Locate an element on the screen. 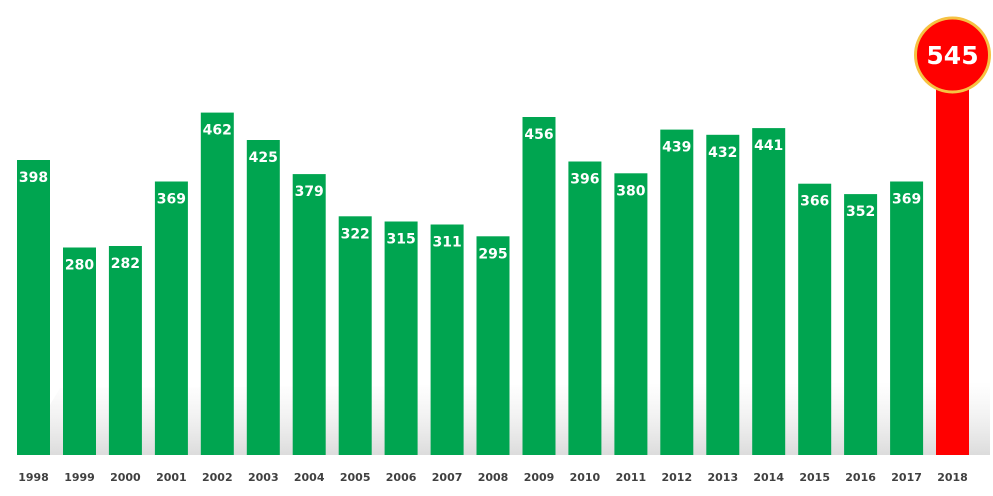 The width and height of the screenshot is (993, 496). bar-1998 is located at coordinates (33, 307).